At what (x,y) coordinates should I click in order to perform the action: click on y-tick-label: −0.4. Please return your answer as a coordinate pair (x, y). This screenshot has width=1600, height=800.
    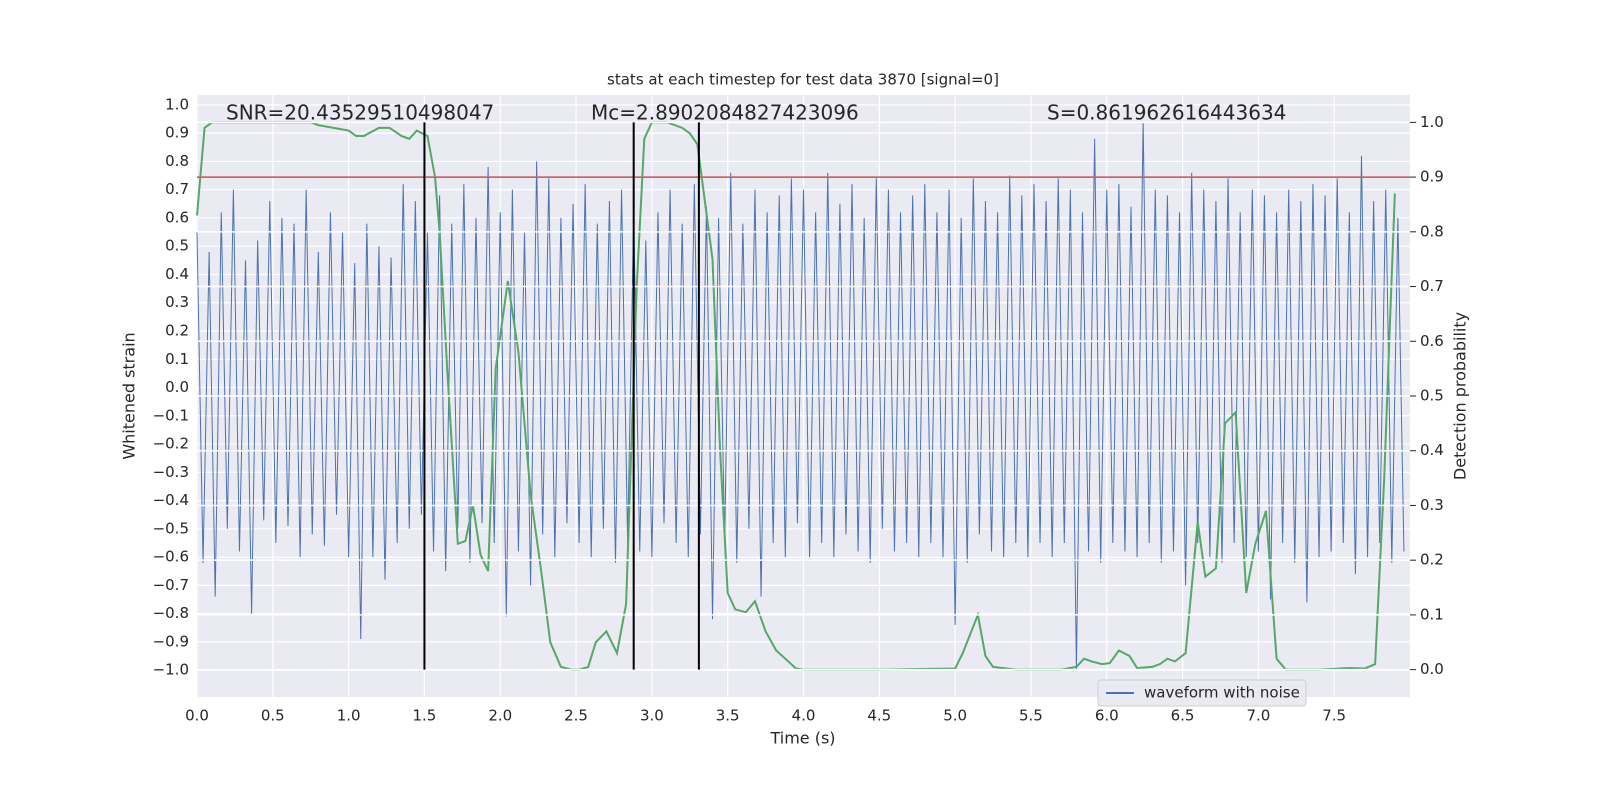
    Looking at the image, I should click on (171, 500).